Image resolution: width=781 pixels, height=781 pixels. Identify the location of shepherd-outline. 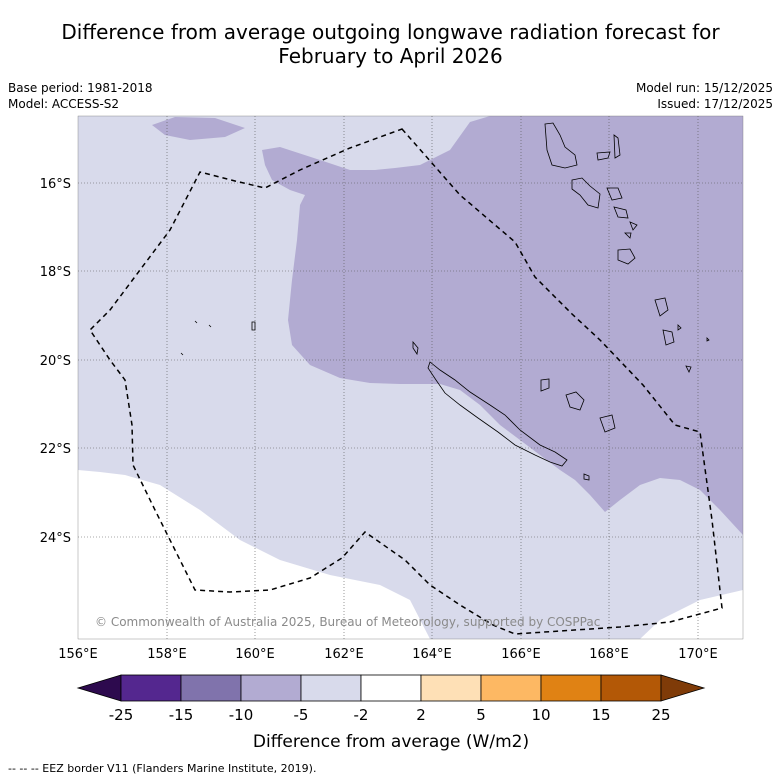
(633, 226).